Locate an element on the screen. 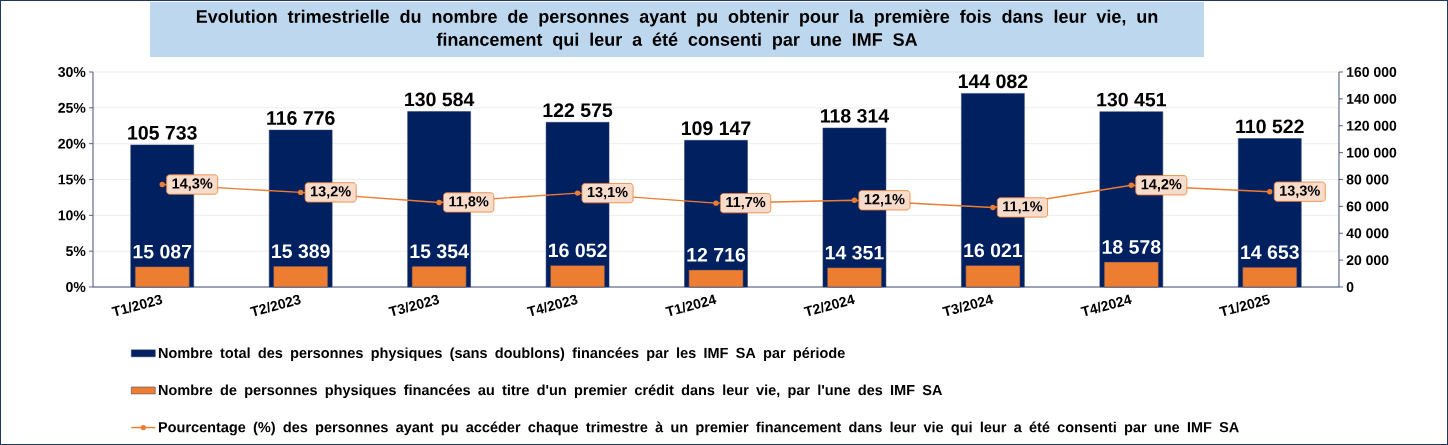 Image resolution: width=1448 pixels, height=445 pixels. data-label: 18 578 is located at coordinates (1131, 247).